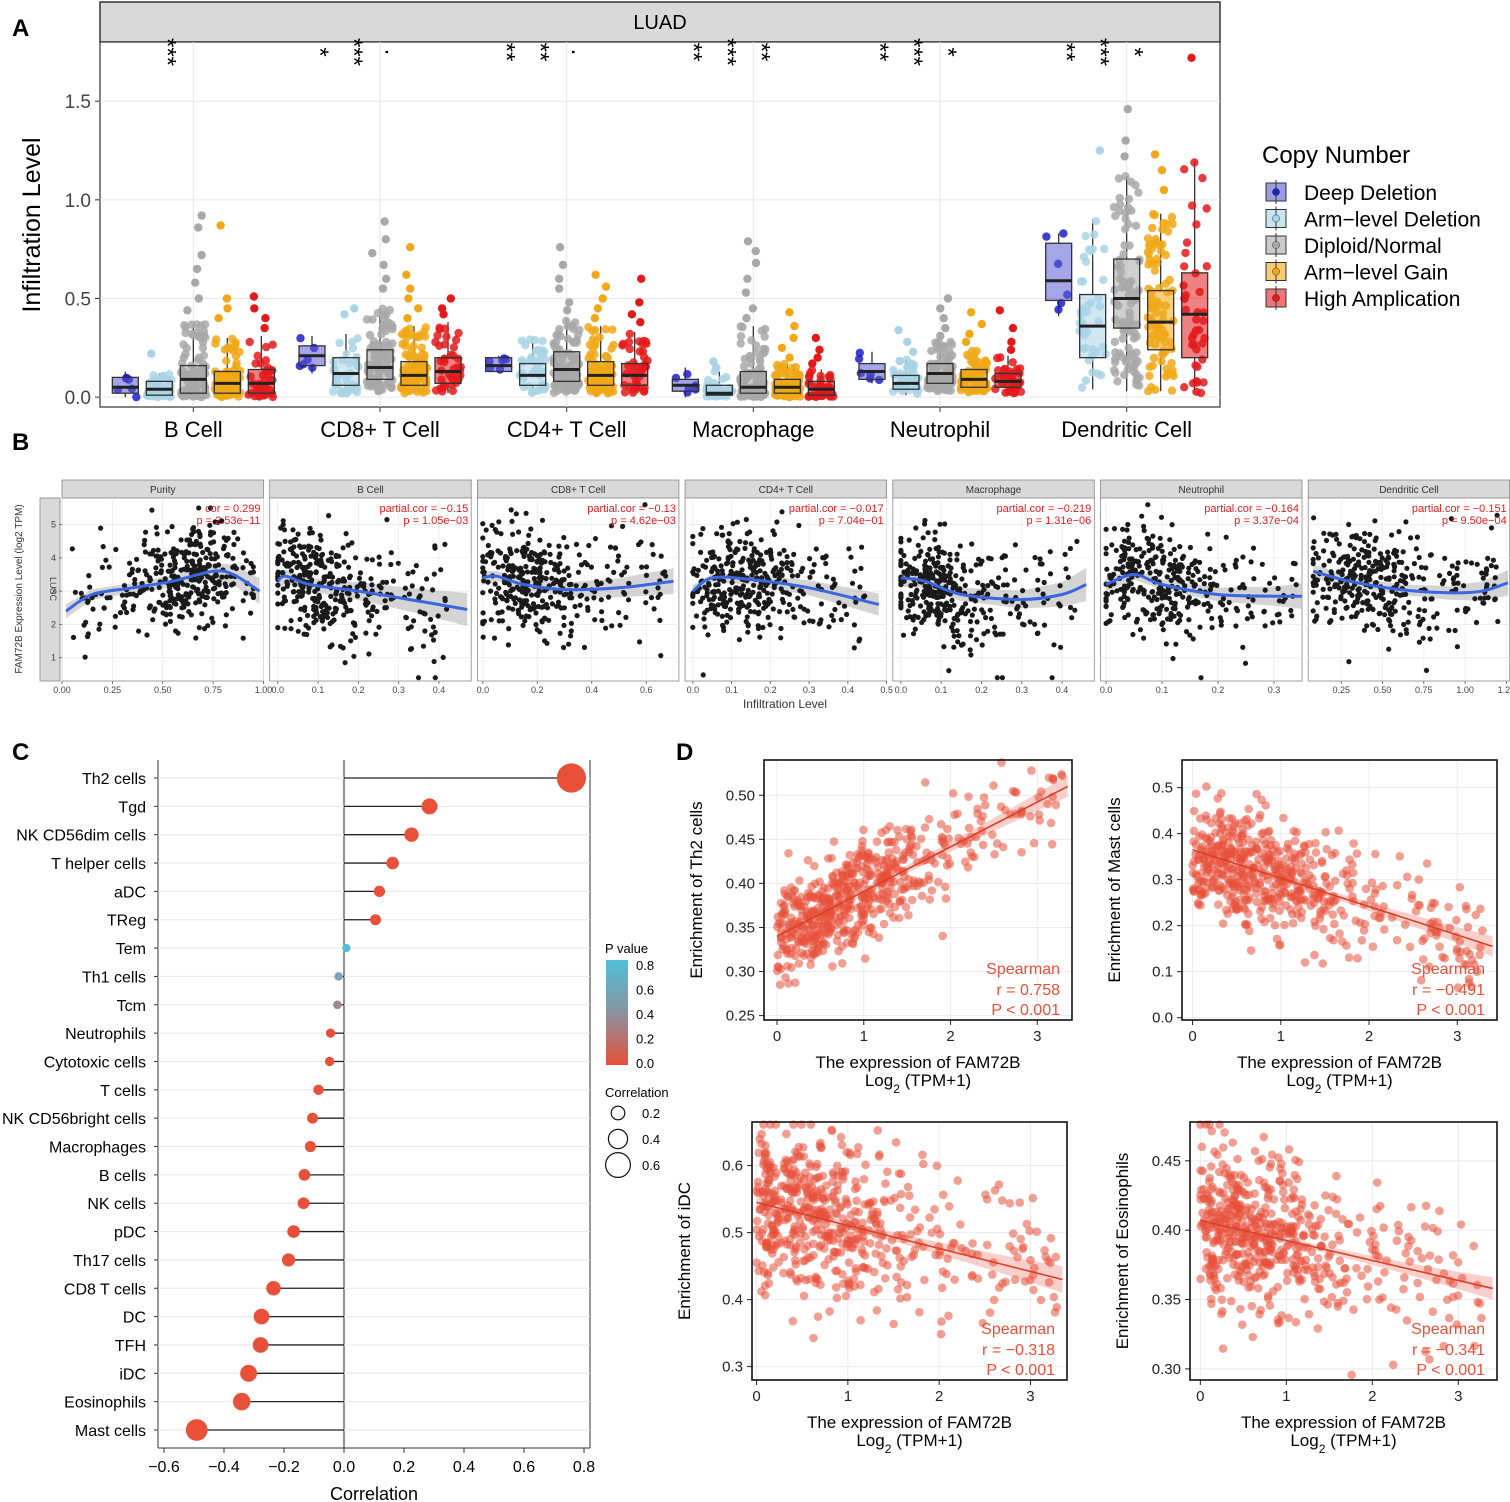  I want to click on stat-cor: partial.cor = −0.13, so click(631, 509).